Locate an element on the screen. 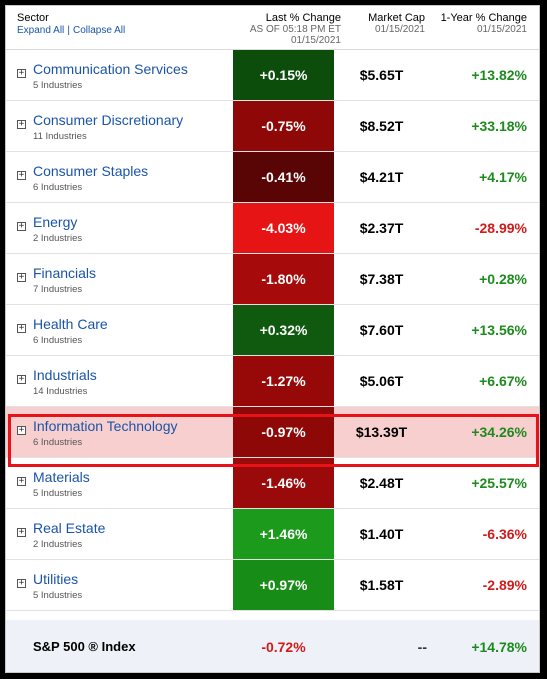 This screenshot has height=679, width=547. sector-header-label: Sector is located at coordinates (33, 18).